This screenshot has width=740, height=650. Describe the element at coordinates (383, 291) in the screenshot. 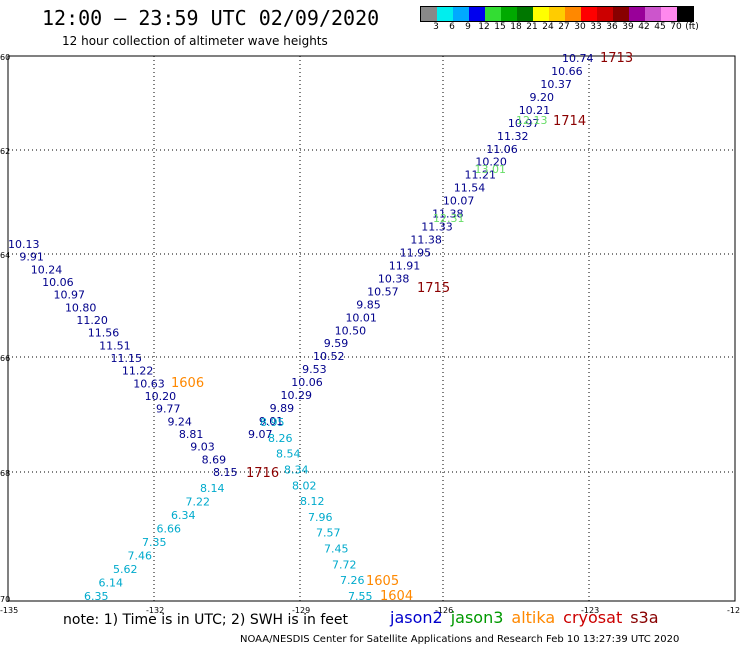

I see `swh-value: 10.57` at that location.